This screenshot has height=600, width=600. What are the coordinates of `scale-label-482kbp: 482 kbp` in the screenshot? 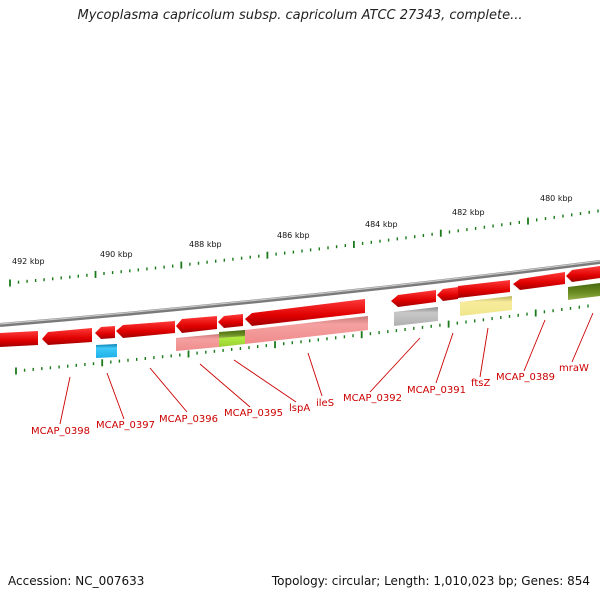 It's located at (468, 212).